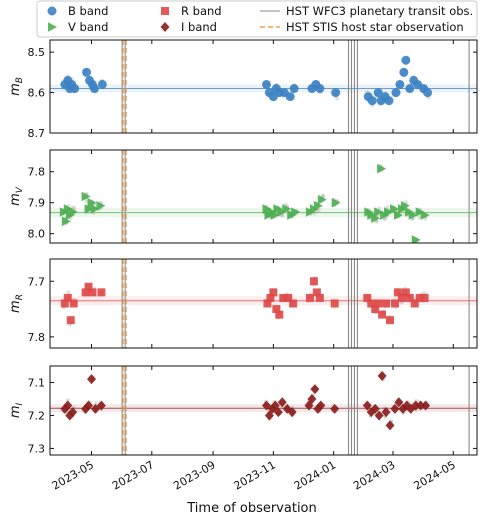 This screenshot has height=529, width=488. Describe the element at coordinates (16, 410) in the screenshot. I see `y-axis-label: mI` at that location.